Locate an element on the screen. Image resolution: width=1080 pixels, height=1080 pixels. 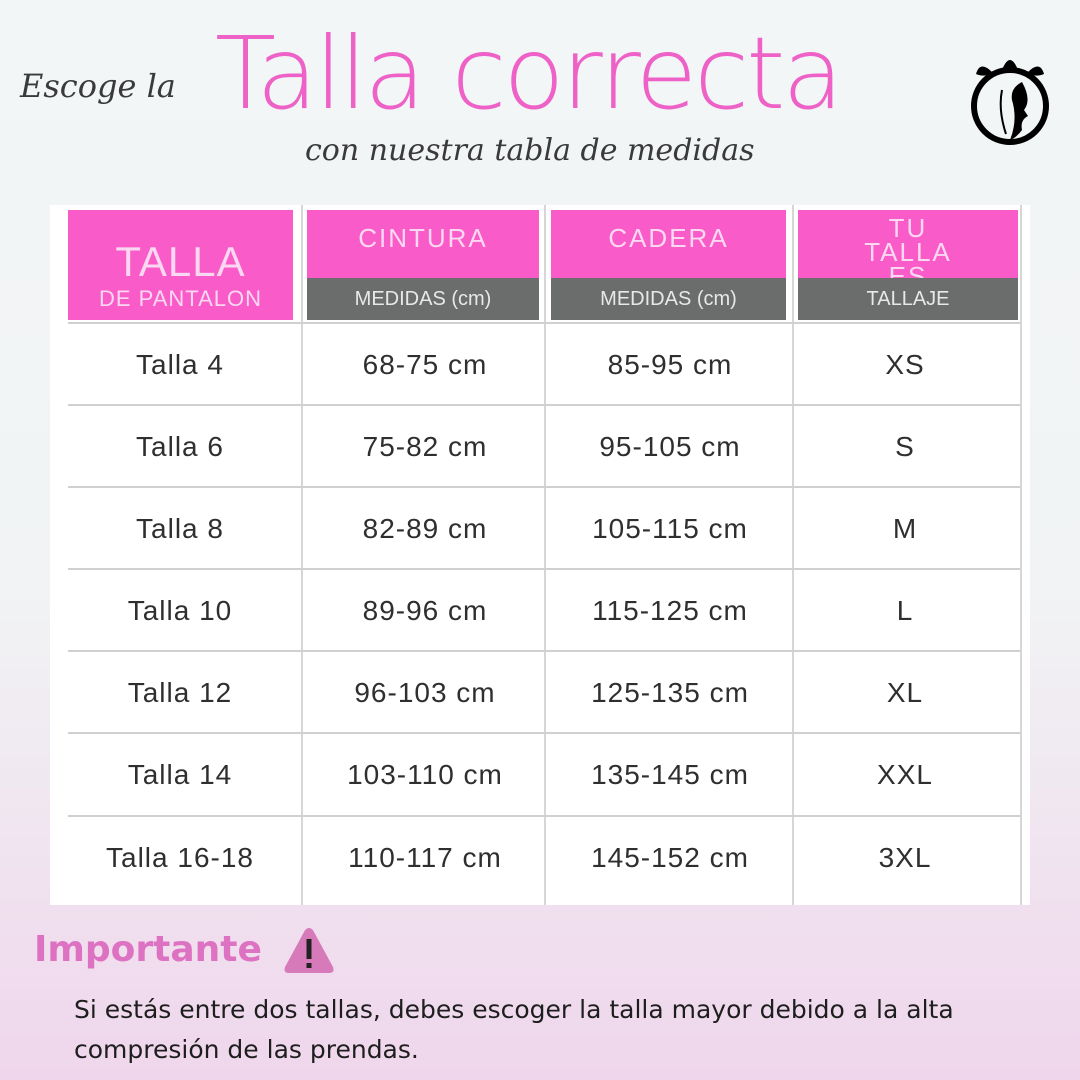
column-header-talla: TALLA DE PANTALON is located at coordinates (180, 265).